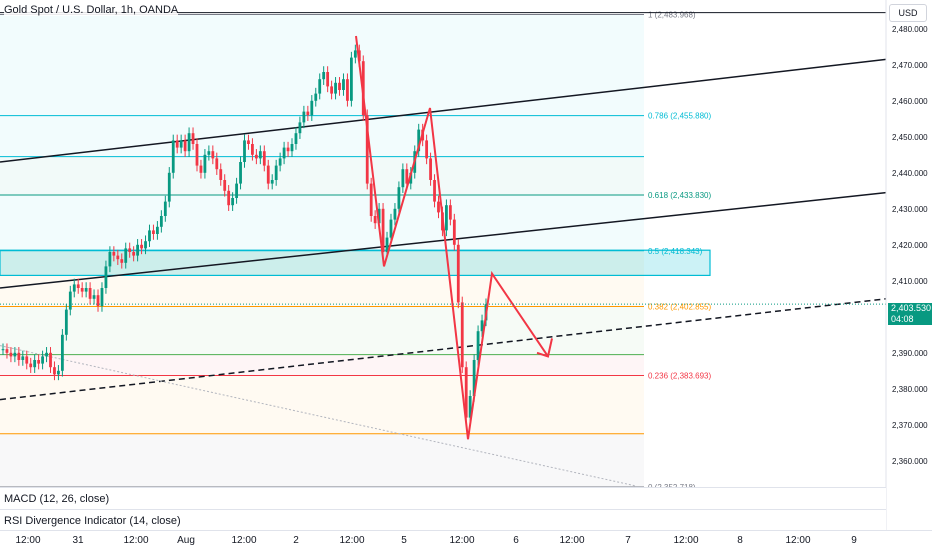  Describe the element at coordinates (854, 540) in the screenshot. I see `time-tick: 9` at that location.